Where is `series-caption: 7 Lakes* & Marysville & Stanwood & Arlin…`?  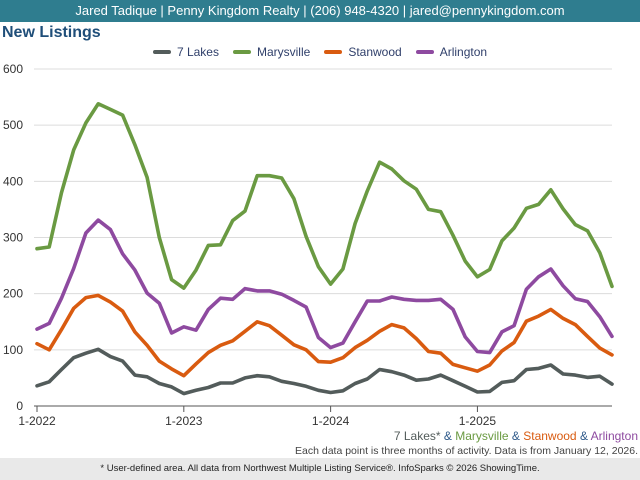 series-caption: 7 Lakes* & Marysville & Stanwood & Arlin… is located at coordinates (516, 436).